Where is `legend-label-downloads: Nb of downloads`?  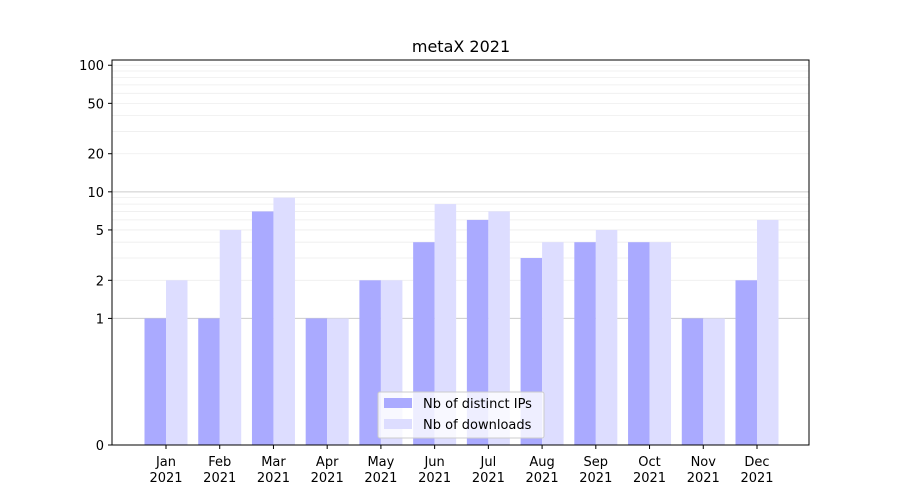
legend-label-downloads: Nb of downloads is located at coordinates (477, 425).